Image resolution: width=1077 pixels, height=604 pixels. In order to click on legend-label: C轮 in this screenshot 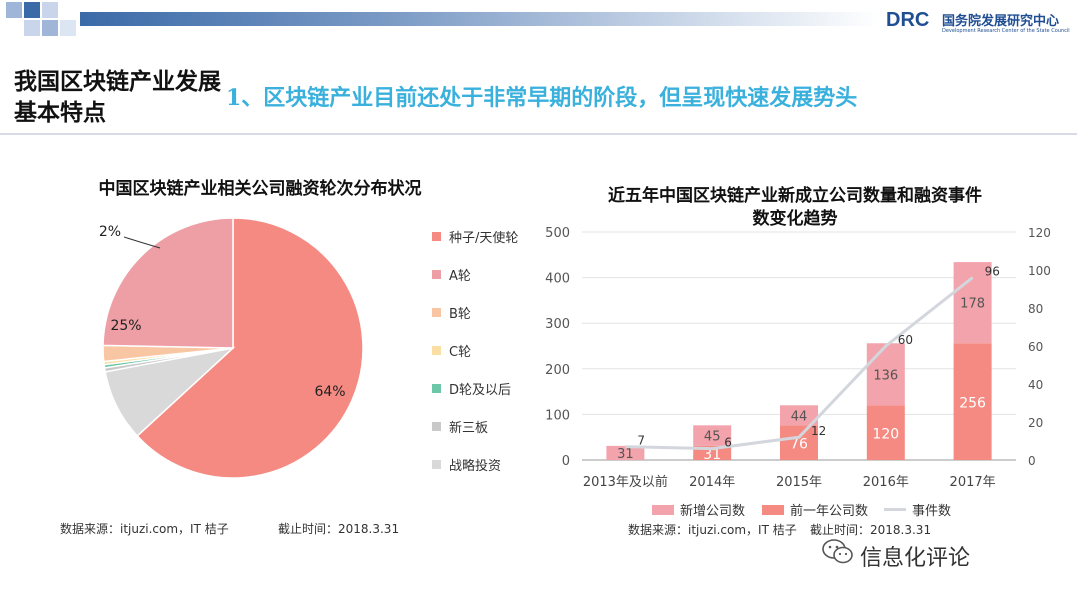, I will do `click(460, 352)`.